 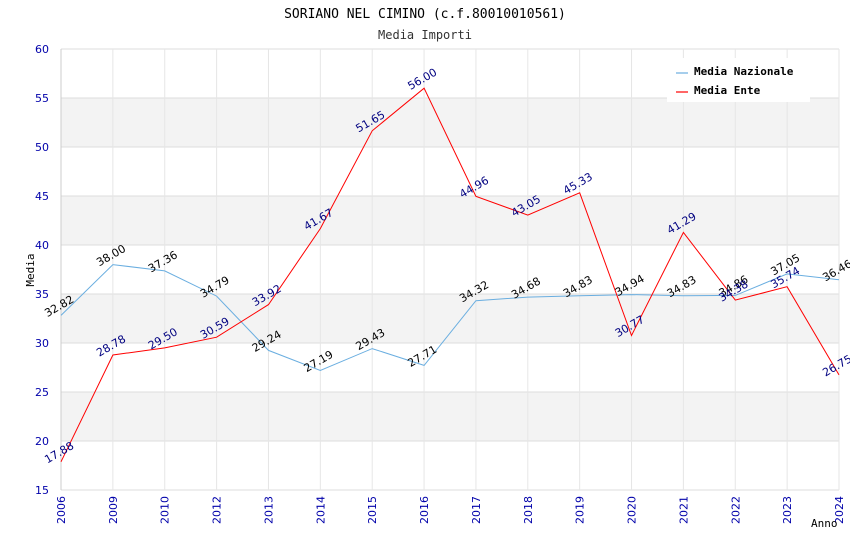 I want to click on legend-label-media-ente: Media Ente, so click(x=727, y=90).